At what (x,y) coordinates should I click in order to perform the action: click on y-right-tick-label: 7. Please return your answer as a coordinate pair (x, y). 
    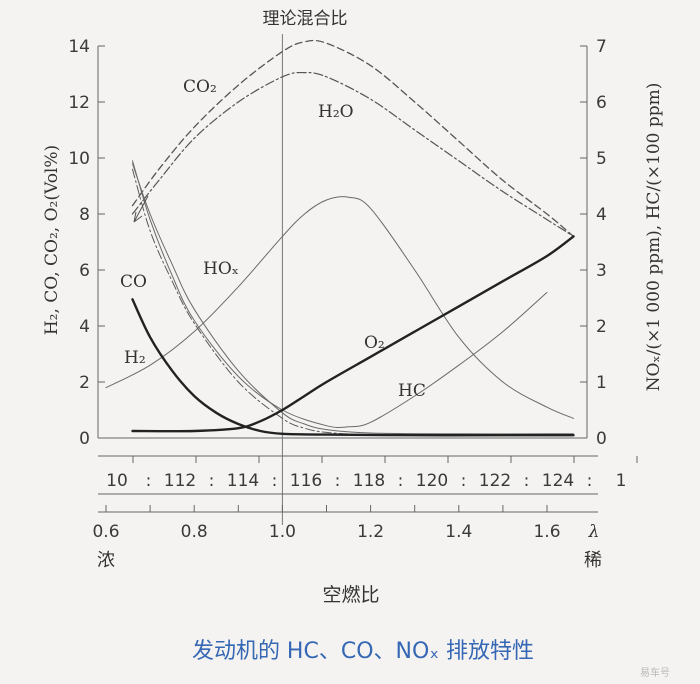
    Looking at the image, I should click on (601, 47).